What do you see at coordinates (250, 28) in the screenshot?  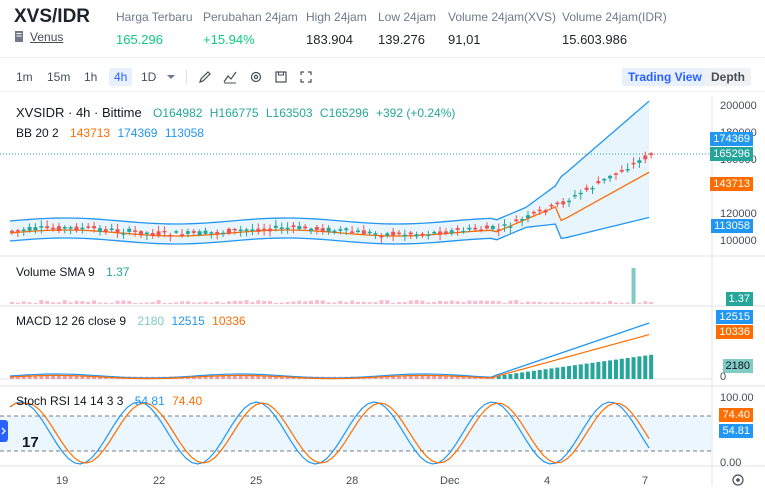 I see `stat-change: Perubahan 24jam +15.94%` at bounding box center [250, 28].